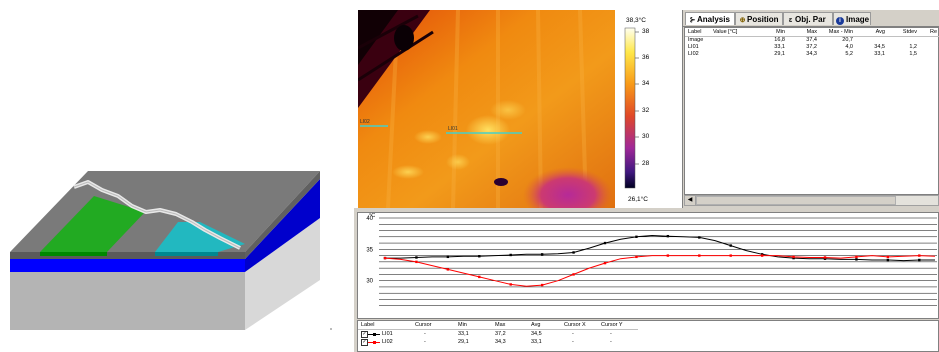 The height and width of the screenshot is (352, 939). I want to click on legend-column-header: Max, so click(500, 325).